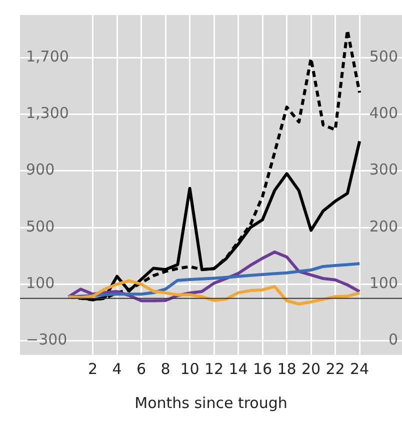 The width and height of the screenshot is (402, 421). Describe the element at coordinates (393, 339) in the screenshot. I see `y2-tick-label: 0` at that location.